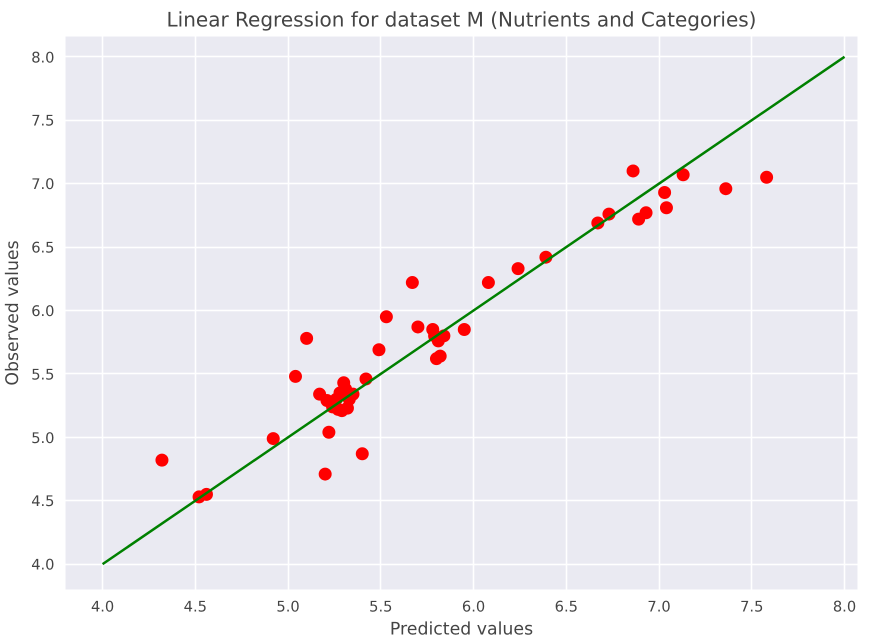 This screenshot has width=872, height=644. Describe the element at coordinates (288, 607) in the screenshot. I see `x-tick-label: 5.0` at that location.